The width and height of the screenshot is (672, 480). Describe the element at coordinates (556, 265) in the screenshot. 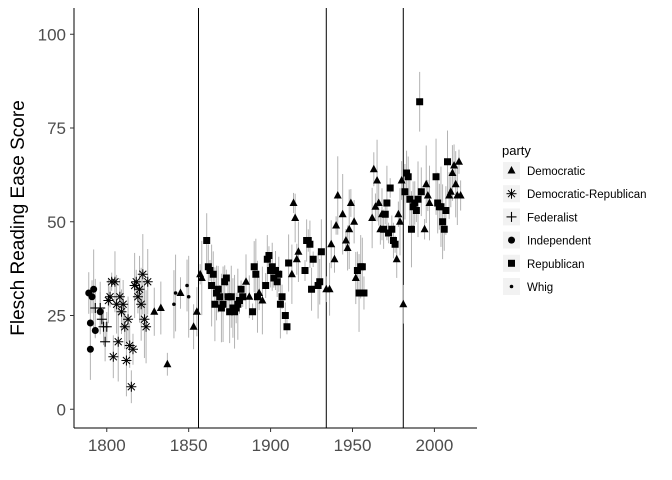

I see `legend-label: Republican` at that location.